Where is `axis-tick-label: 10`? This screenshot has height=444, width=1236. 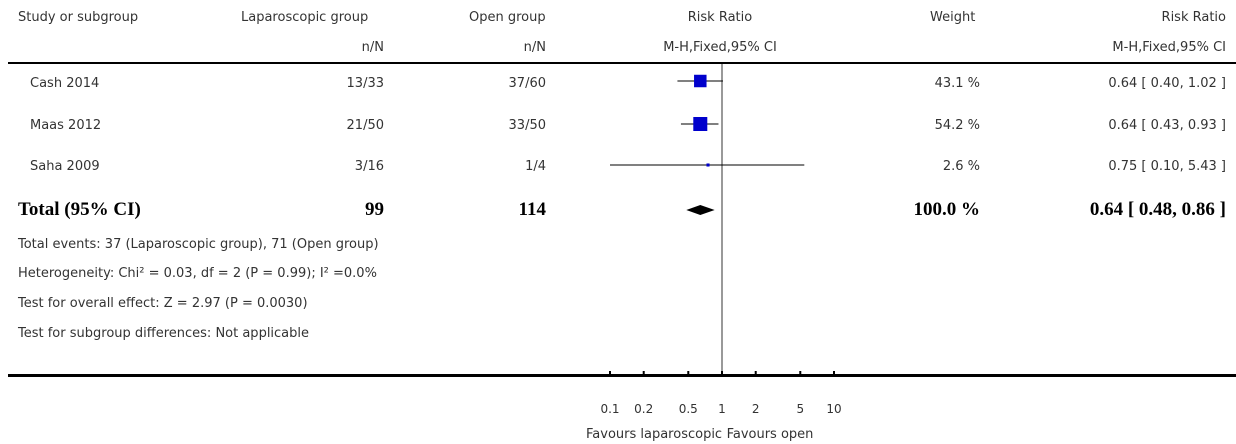 axis-tick-label: 10 is located at coordinates (833, 409).